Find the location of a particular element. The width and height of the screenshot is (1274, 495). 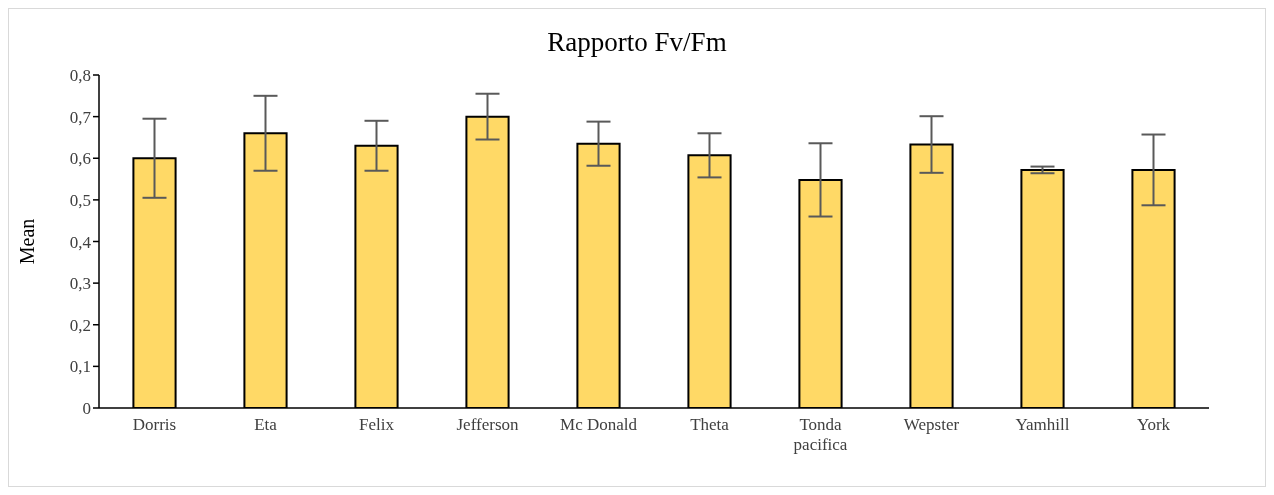

x-tick-label: York is located at coordinates (1153, 424).